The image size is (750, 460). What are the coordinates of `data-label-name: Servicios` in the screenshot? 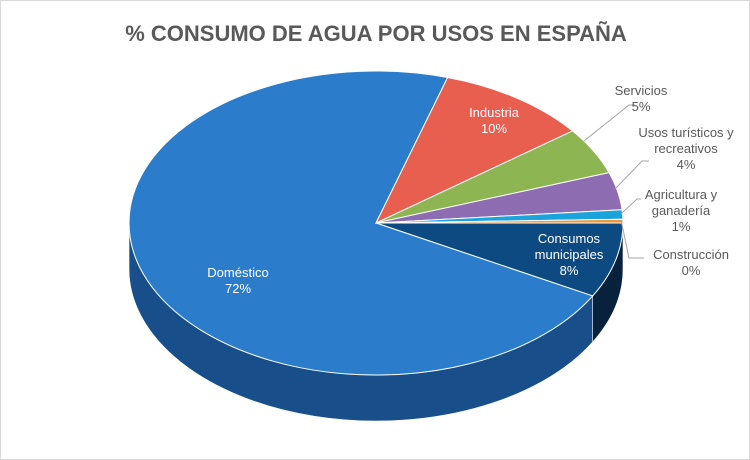 It's located at (641, 90).